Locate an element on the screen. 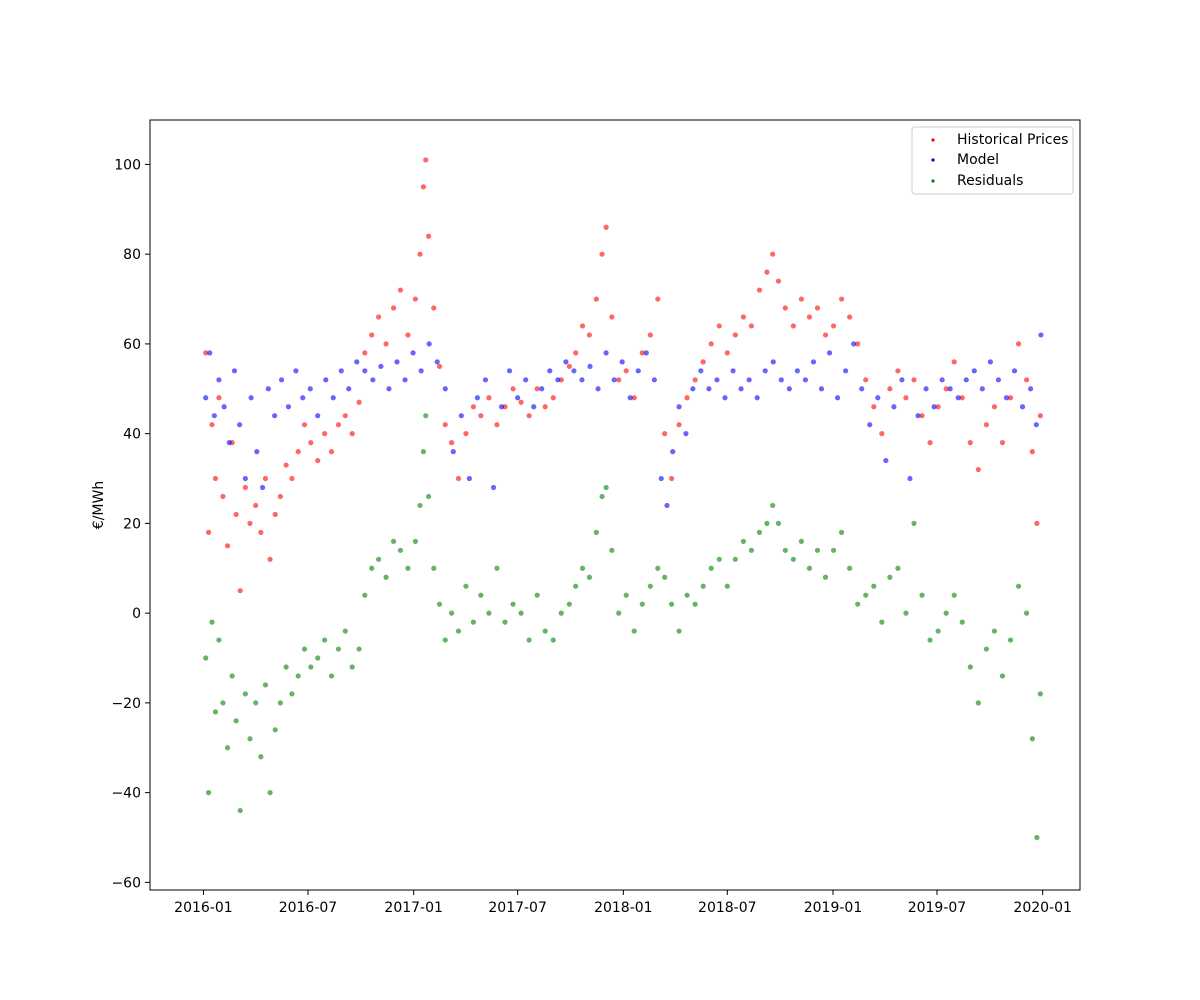  legend: Historical Prices Model Residuals is located at coordinates (992, 160).